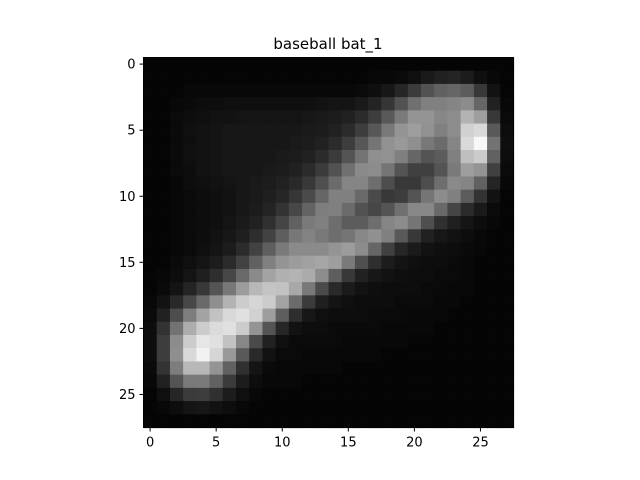 Image resolution: width=640 pixels, height=480 pixels. What do you see at coordinates (327, 44) in the screenshot?
I see `chart-title: baseball bat_1` at bounding box center [327, 44].